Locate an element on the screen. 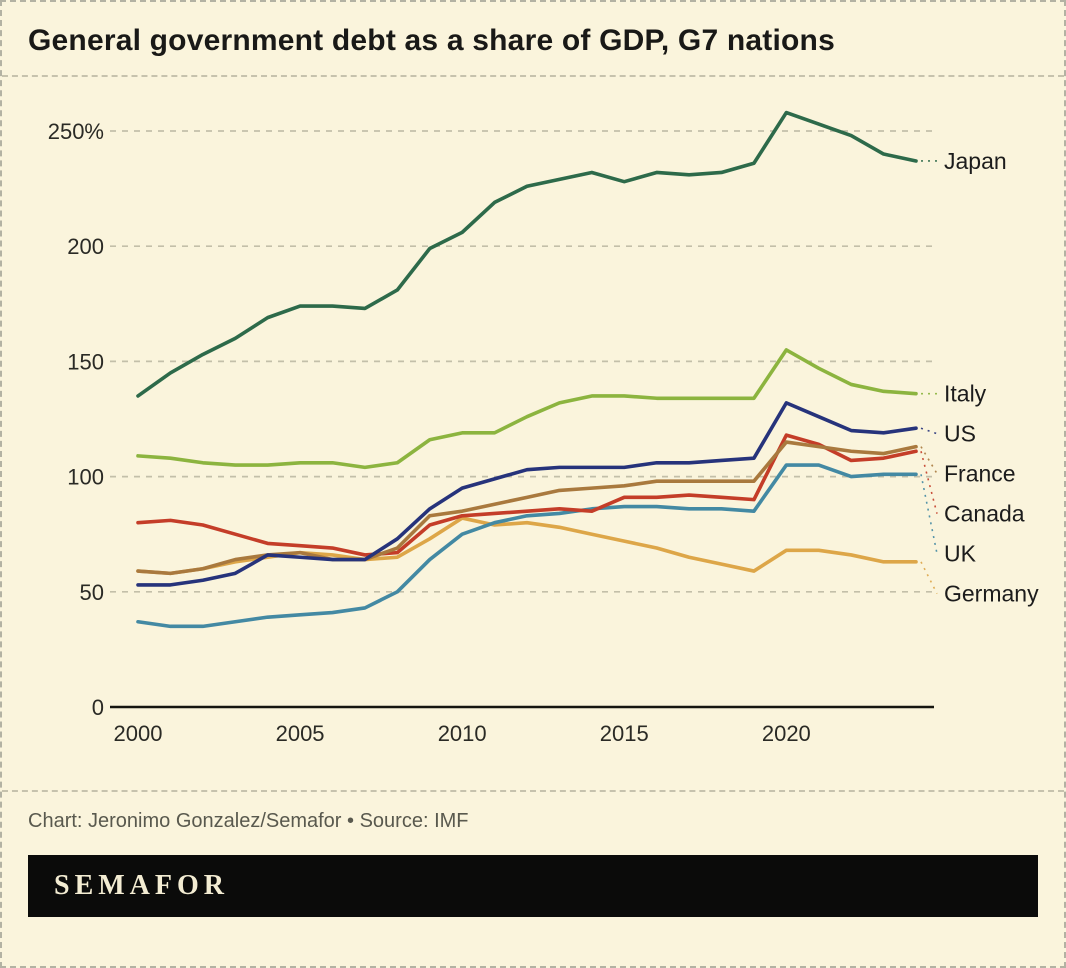 Image resolution: width=1066 pixels, height=968 pixels. series-label-uk: UK is located at coordinates (960, 553).